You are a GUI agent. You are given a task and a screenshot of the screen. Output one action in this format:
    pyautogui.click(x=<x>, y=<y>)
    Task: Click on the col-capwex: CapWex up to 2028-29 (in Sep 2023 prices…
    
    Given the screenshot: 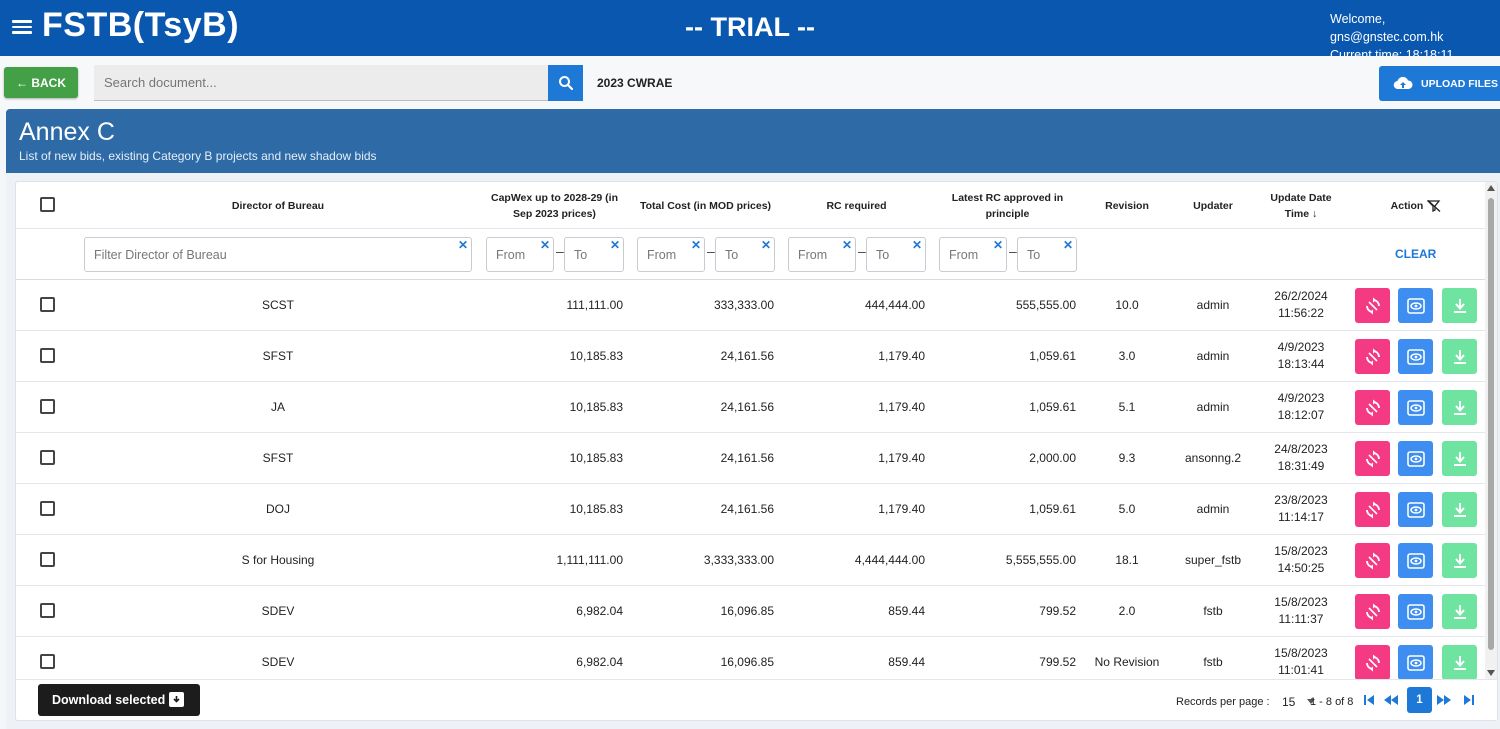 What is the action you would take?
    pyautogui.click(x=554, y=205)
    